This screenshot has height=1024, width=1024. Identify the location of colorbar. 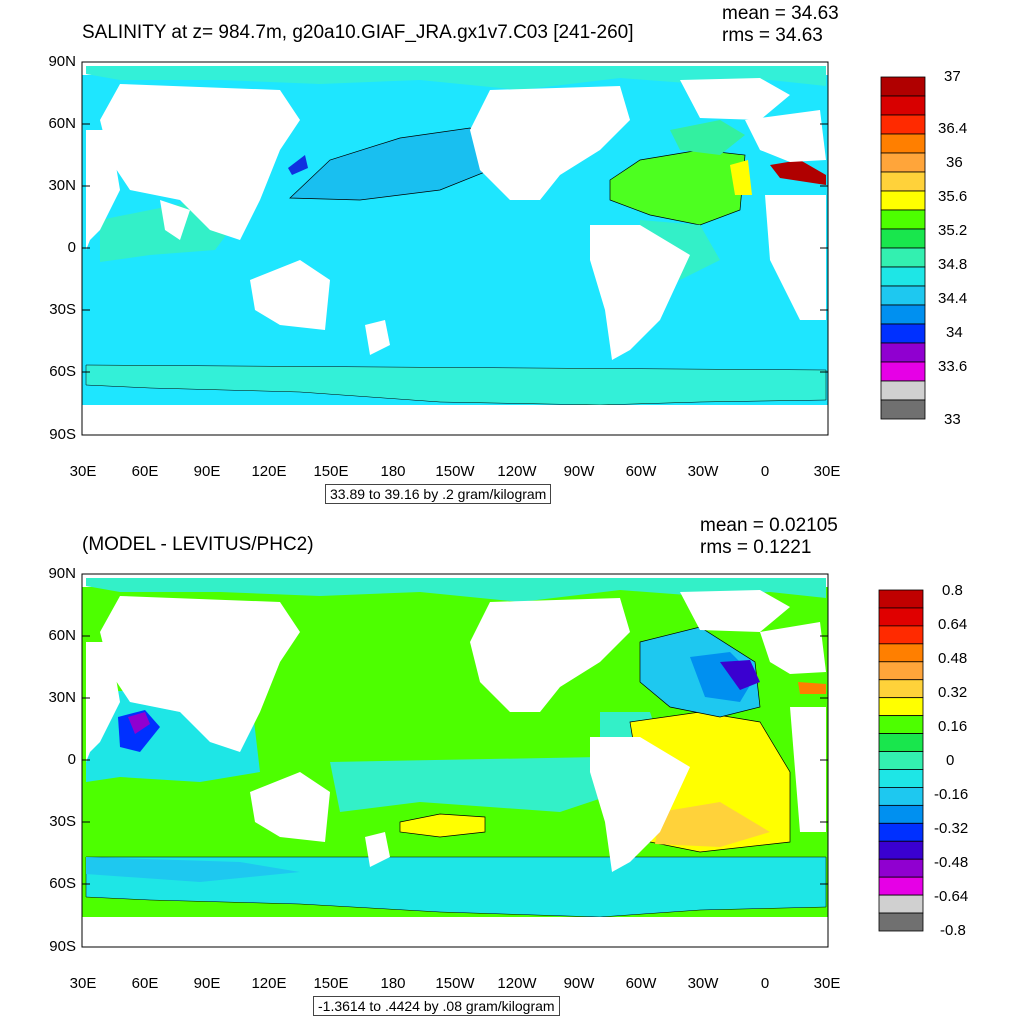
(903, 248).